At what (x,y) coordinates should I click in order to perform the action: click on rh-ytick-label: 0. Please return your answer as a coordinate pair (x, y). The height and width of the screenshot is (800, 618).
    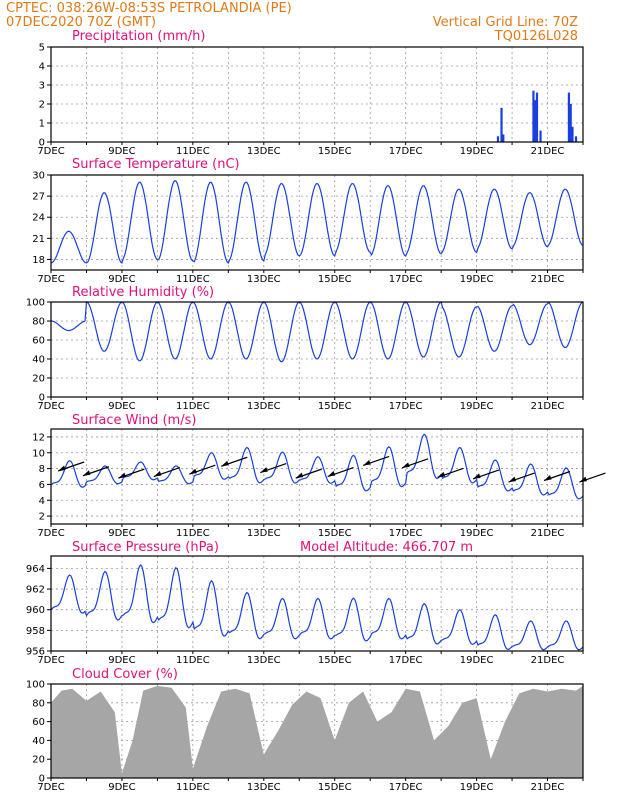
    Looking at the image, I should click on (42, 398).